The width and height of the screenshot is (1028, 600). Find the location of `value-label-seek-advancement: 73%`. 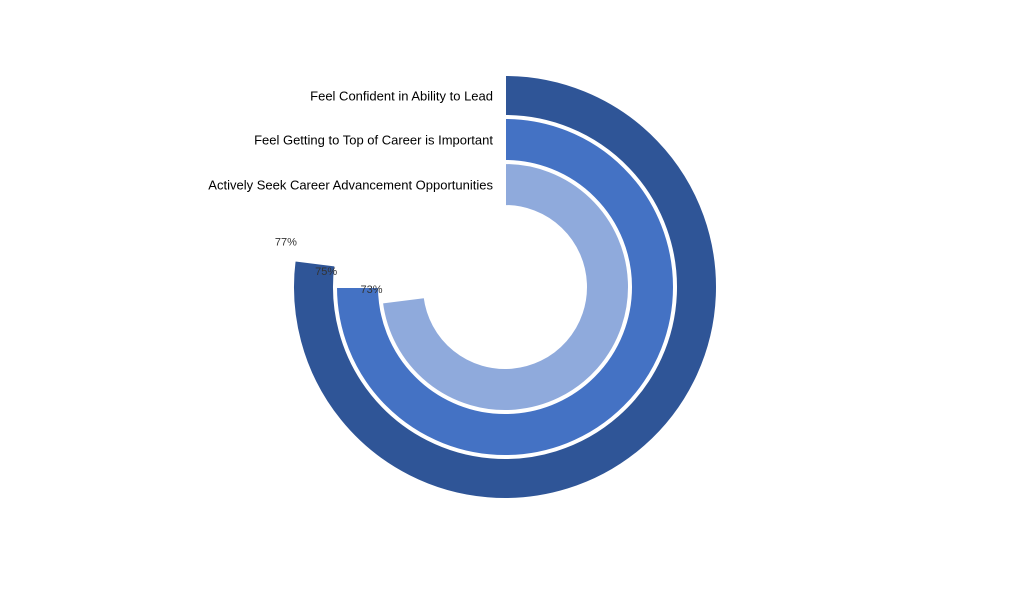

value-label-seek-advancement: 73% is located at coordinates (372, 290).